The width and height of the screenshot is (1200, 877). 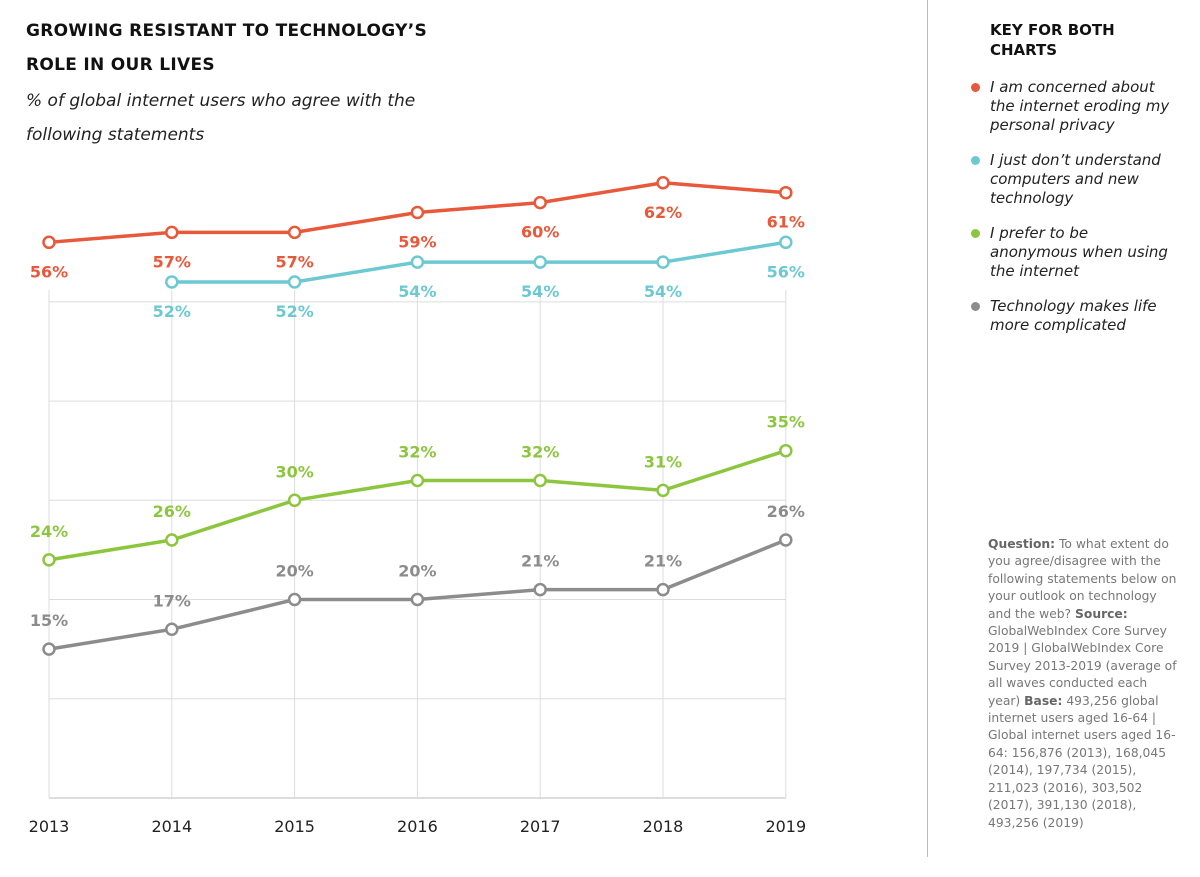 What do you see at coordinates (663, 212) in the screenshot?
I see `data-label: 62%` at bounding box center [663, 212].